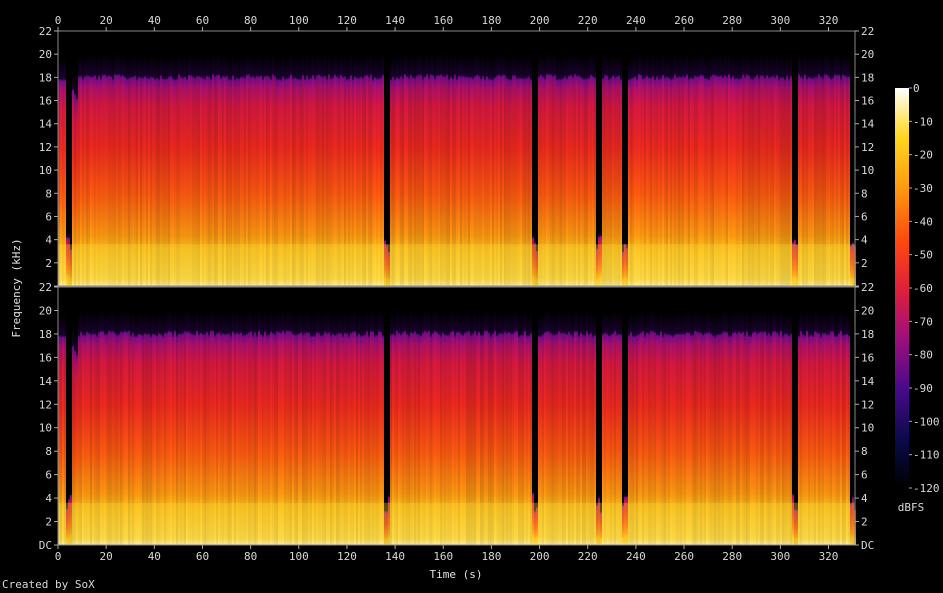 This screenshot has width=943, height=593. I want to click on x-tick-label: 260, so click(684, 20).